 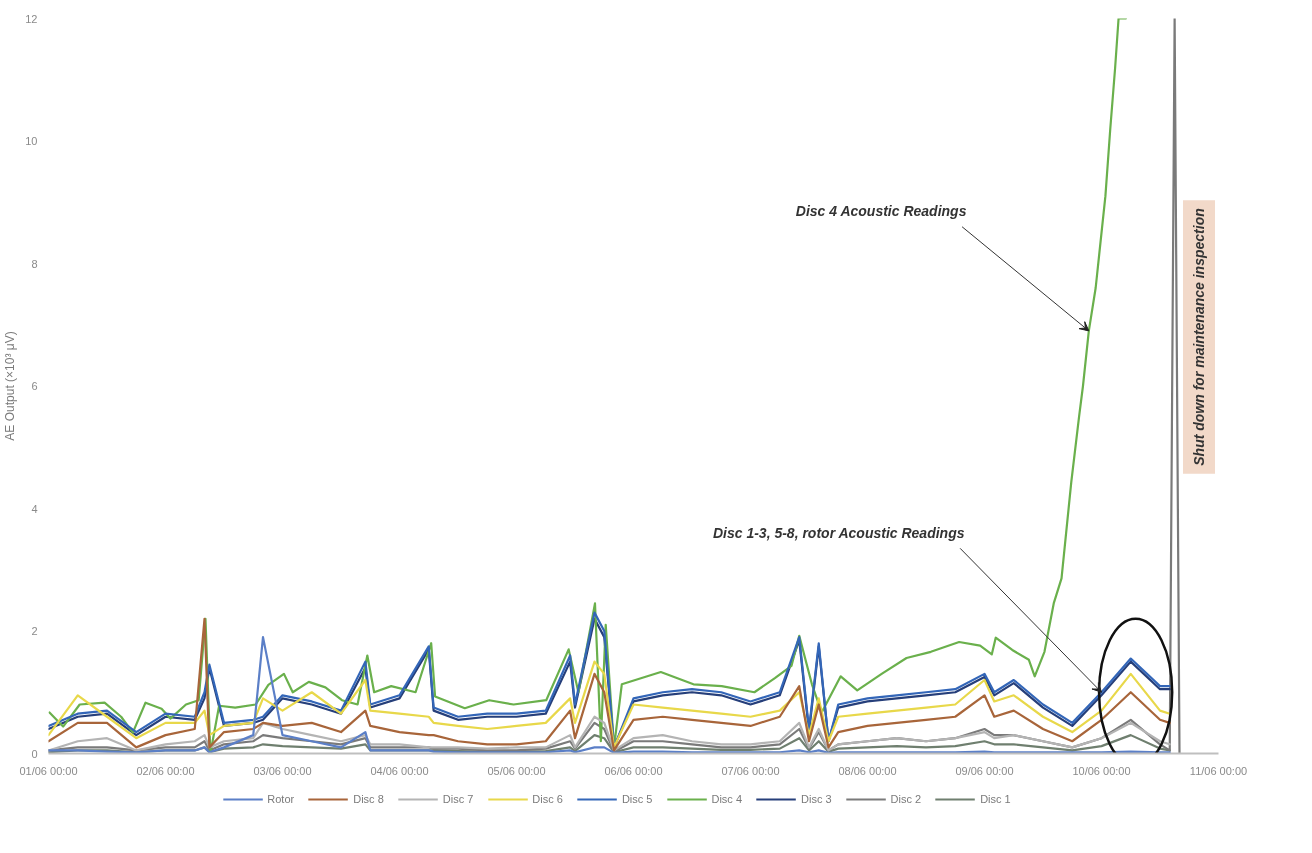 I want to click on x-tick-label: 09/06 00:00, so click(x=984, y=770).